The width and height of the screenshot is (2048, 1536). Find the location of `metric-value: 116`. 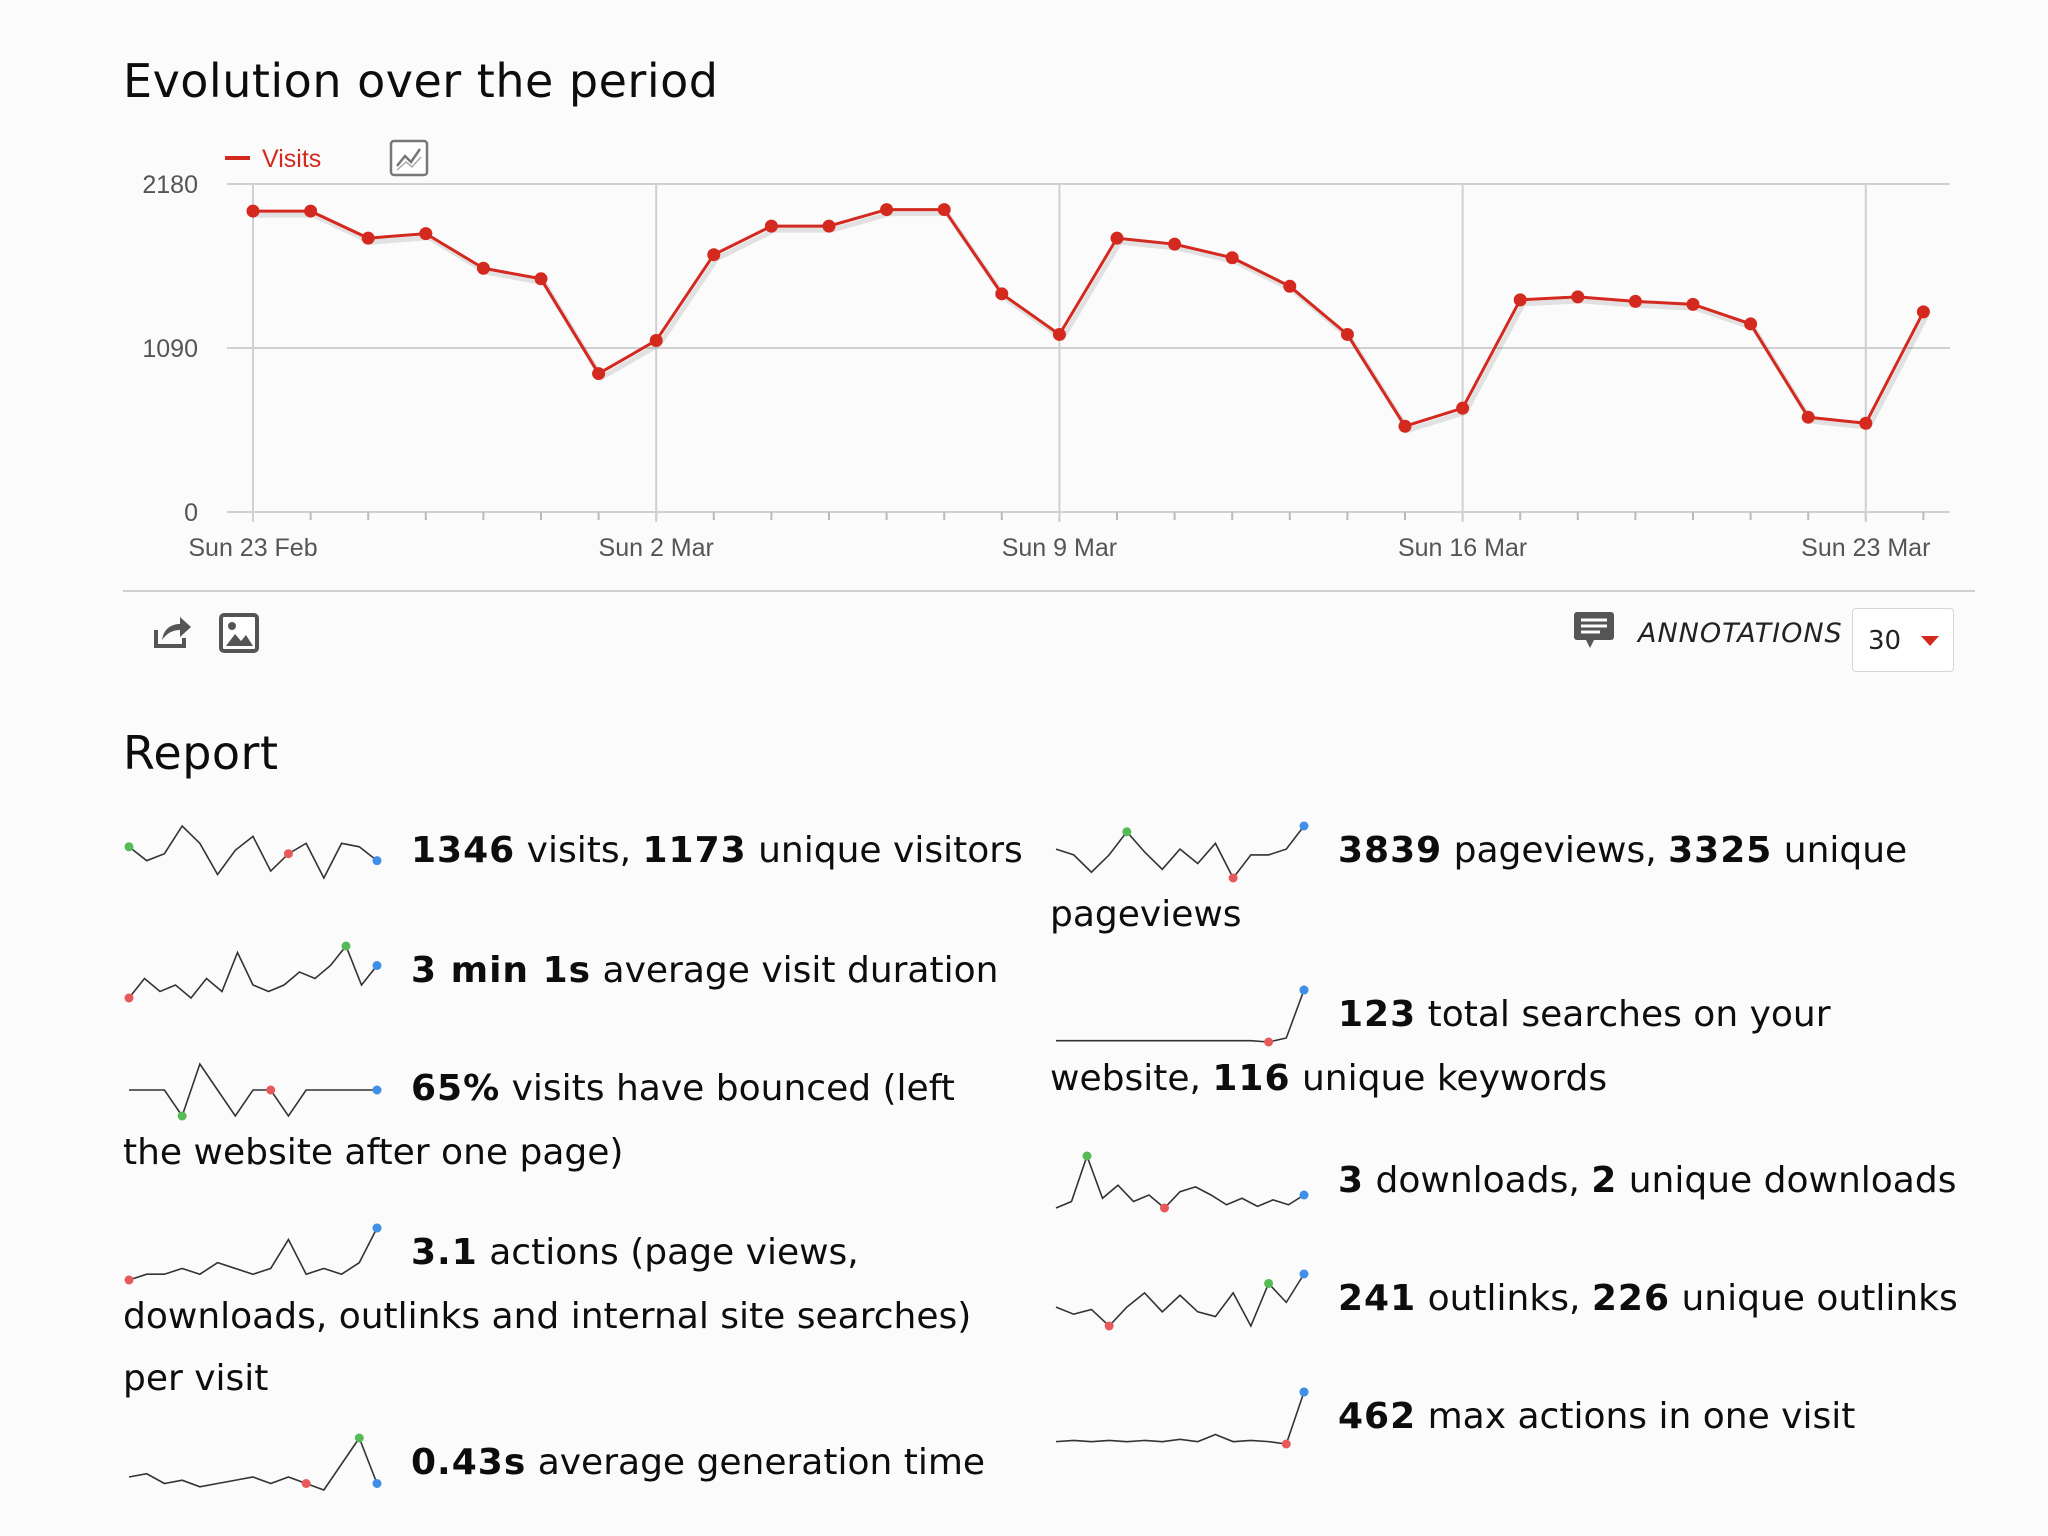

metric-value: 116 is located at coordinates (1251, 1078).